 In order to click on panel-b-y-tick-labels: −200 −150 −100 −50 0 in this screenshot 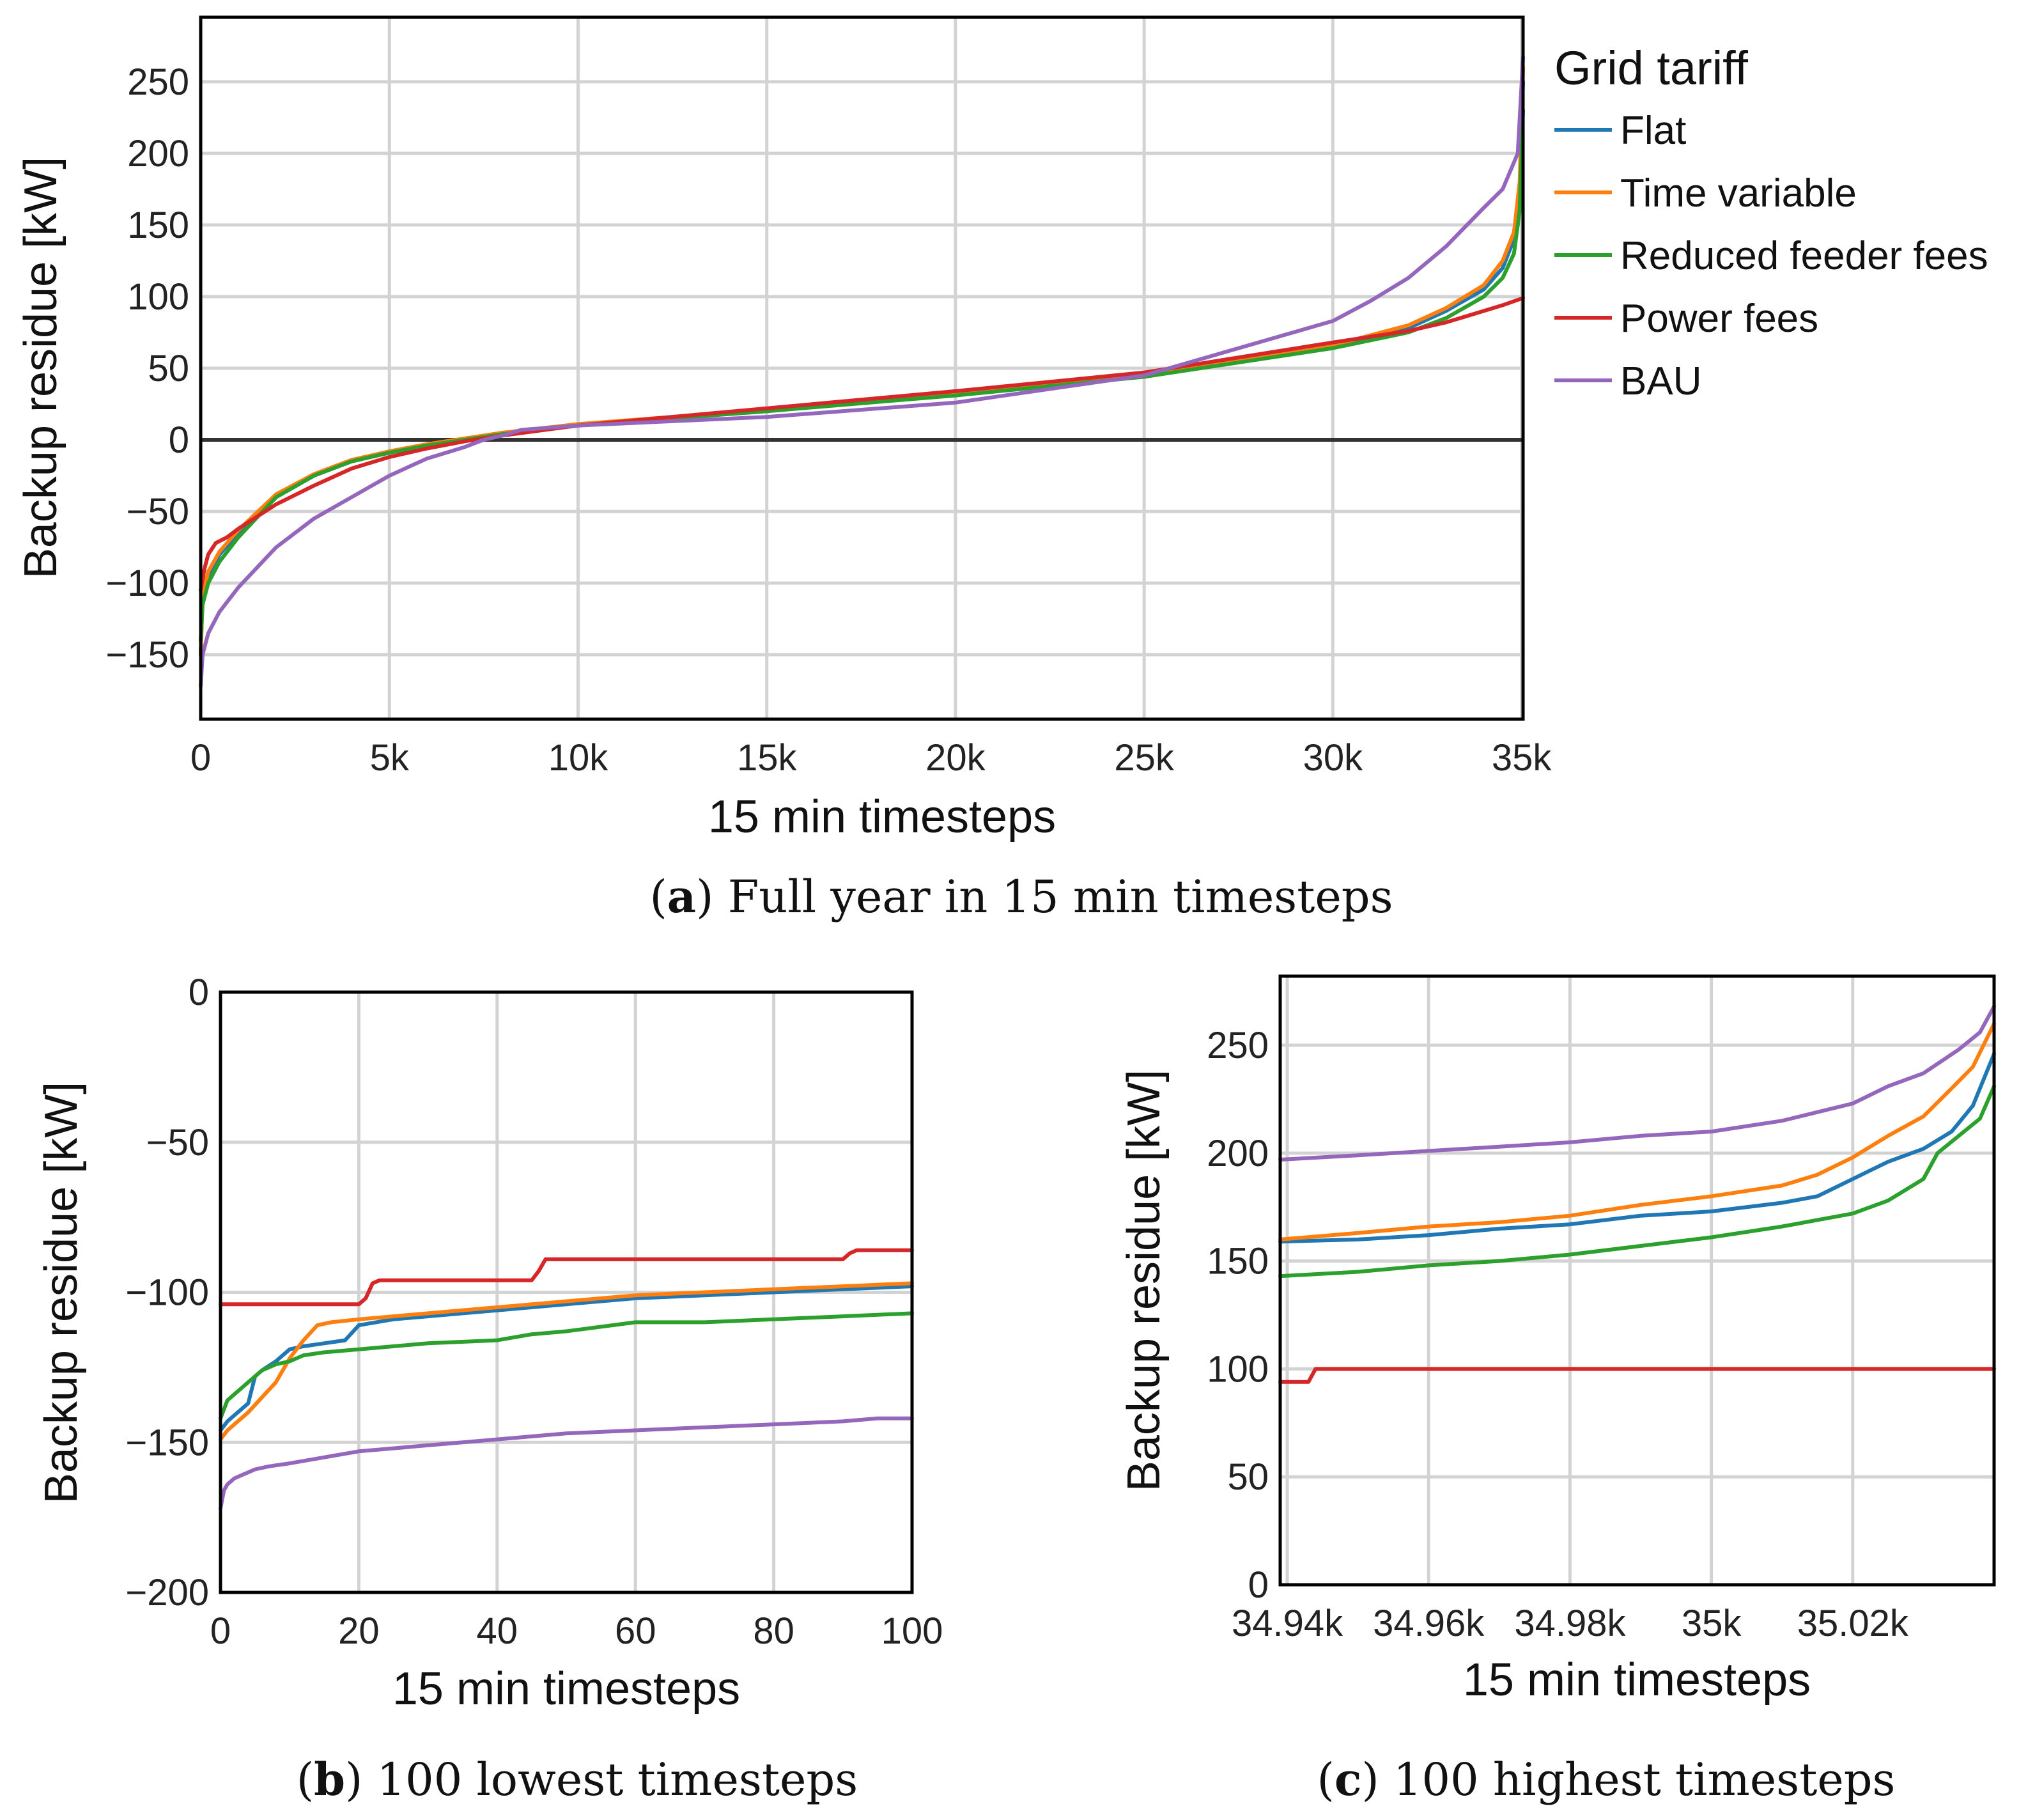, I will do `click(167, 1293)`.